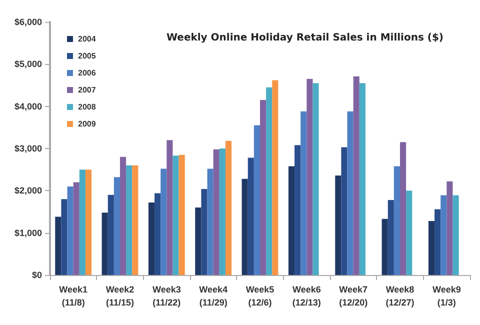 The height and width of the screenshot is (325, 480). I want to click on legend-label: 2007, so click(87, 90).